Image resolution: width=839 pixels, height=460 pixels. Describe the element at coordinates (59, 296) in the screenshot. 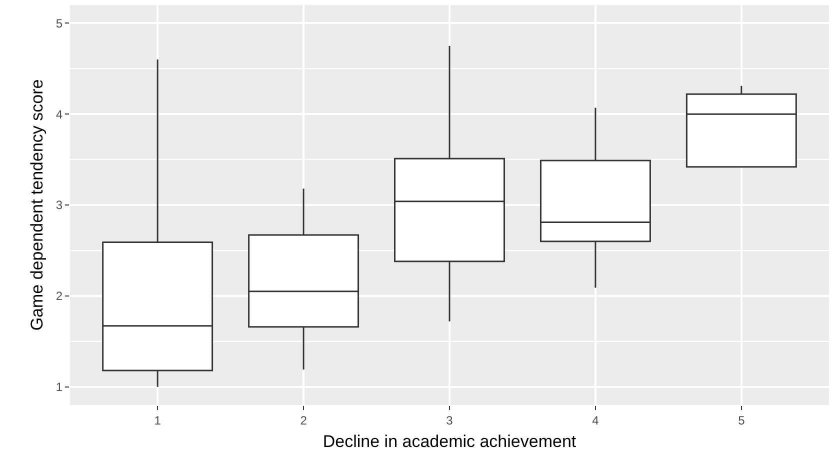

I see `y-tick-label: 2` at that location.